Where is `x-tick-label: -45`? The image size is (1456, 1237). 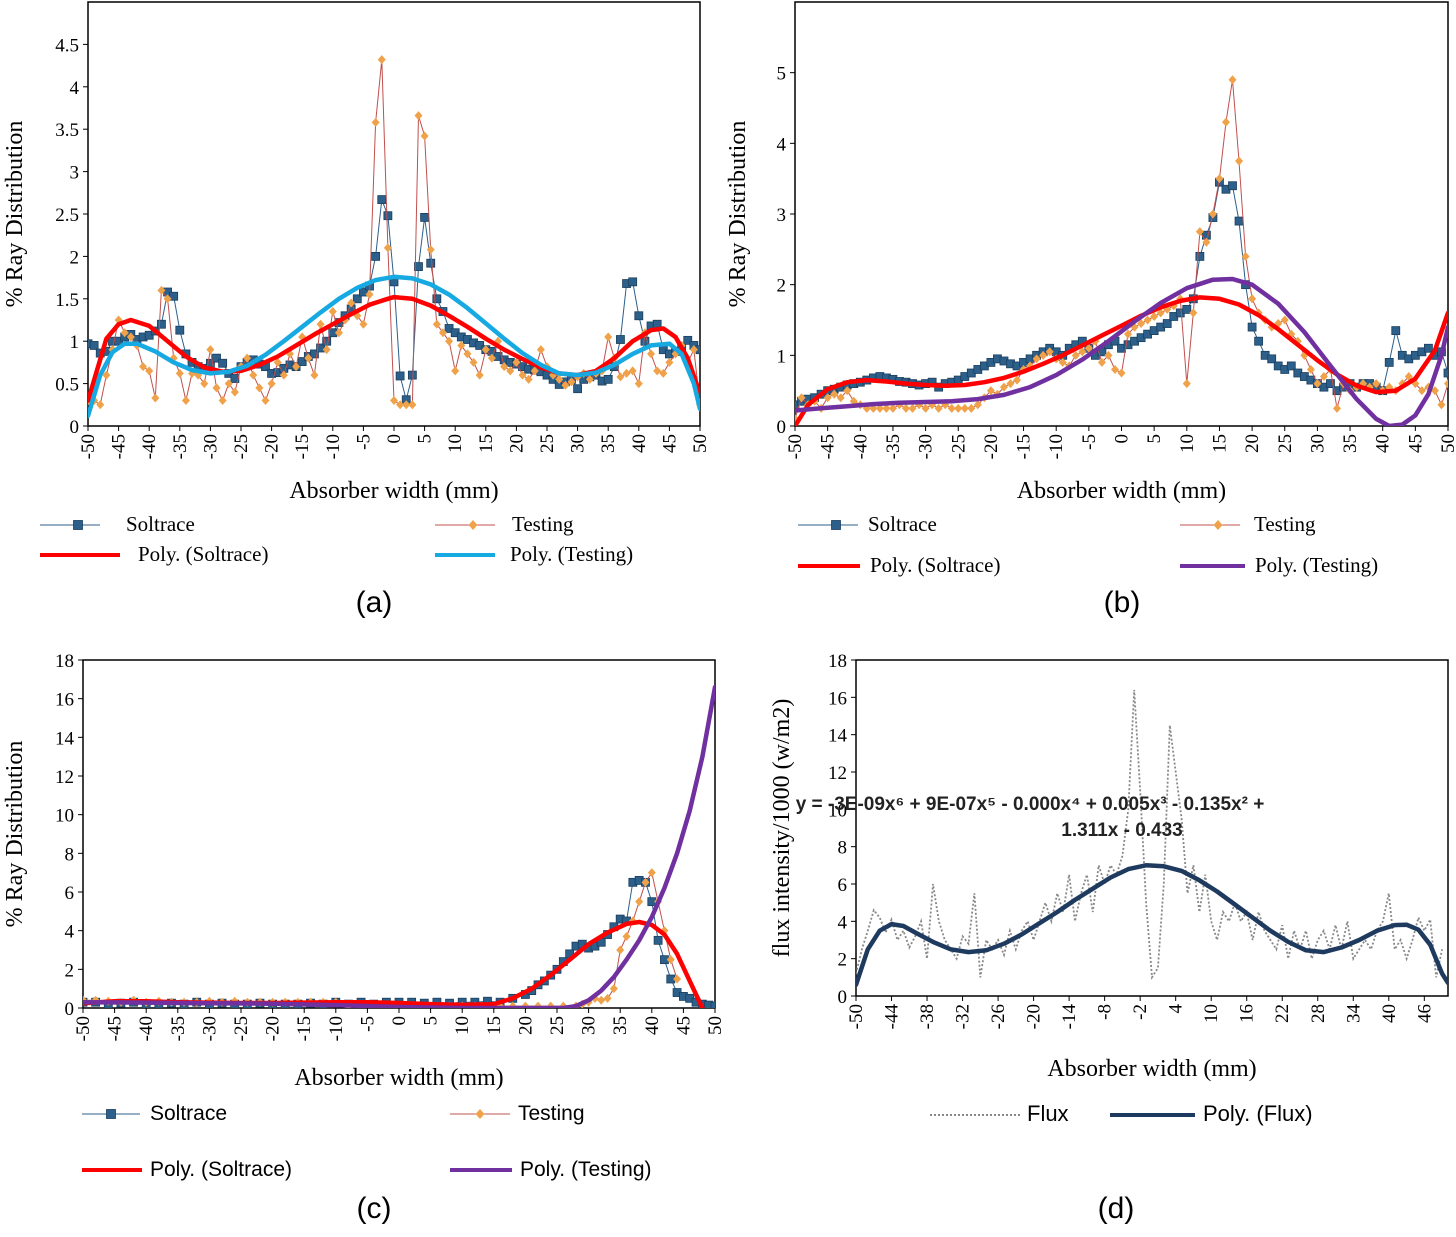 x-tick-label: -45 is located at coordinates (119, 446).